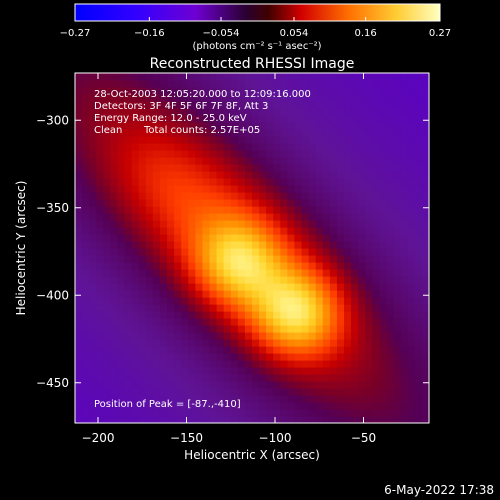 Image resolution: width=500 pixels, height=500 pixels. What do you see at coordinates (275, 438) in the screenshot?
I see `x-tick-label: −100` at bounding box center [275, 438].